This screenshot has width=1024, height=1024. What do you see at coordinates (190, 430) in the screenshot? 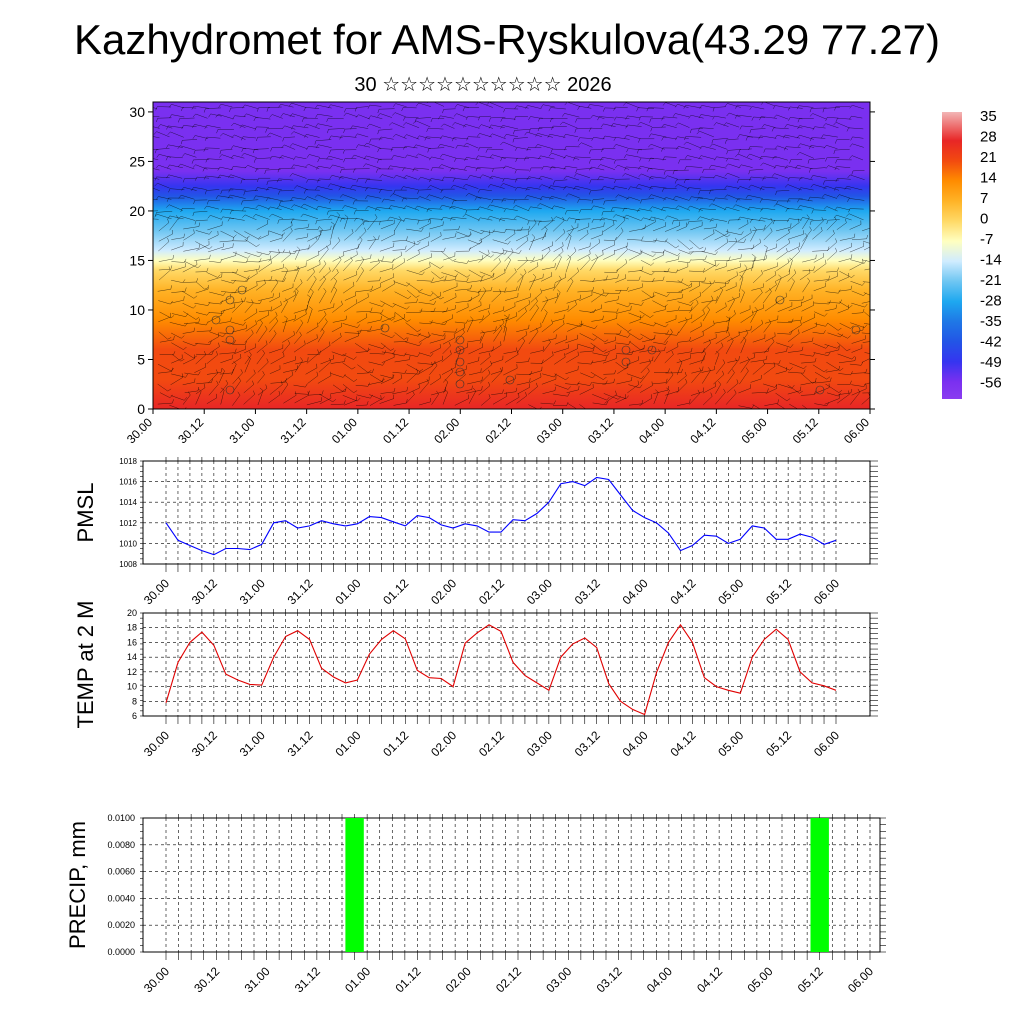
I see `x-tick-label: 30.12` at bounding box center [190, 430].